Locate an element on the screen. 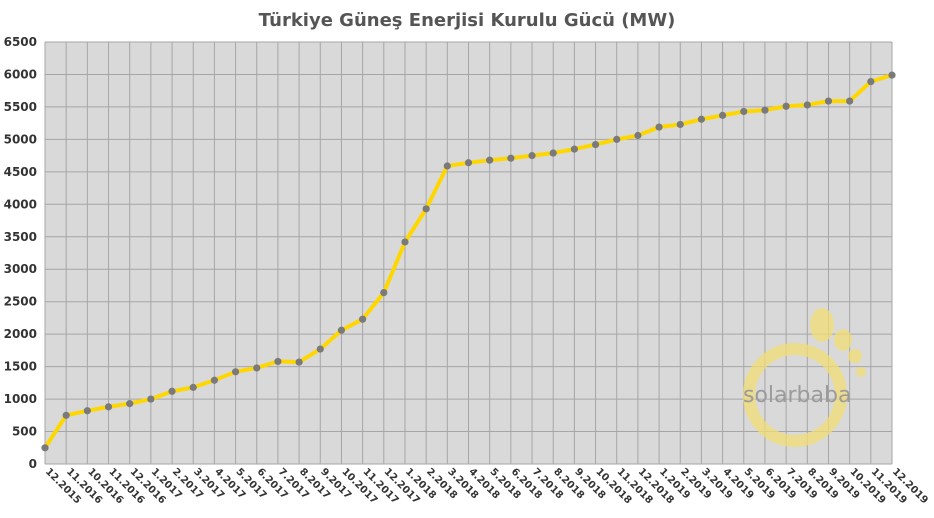 Image resolution: width=934 pixels, height=518 pixels. logo-text: solarbaba is located at coordinates (797, 395).